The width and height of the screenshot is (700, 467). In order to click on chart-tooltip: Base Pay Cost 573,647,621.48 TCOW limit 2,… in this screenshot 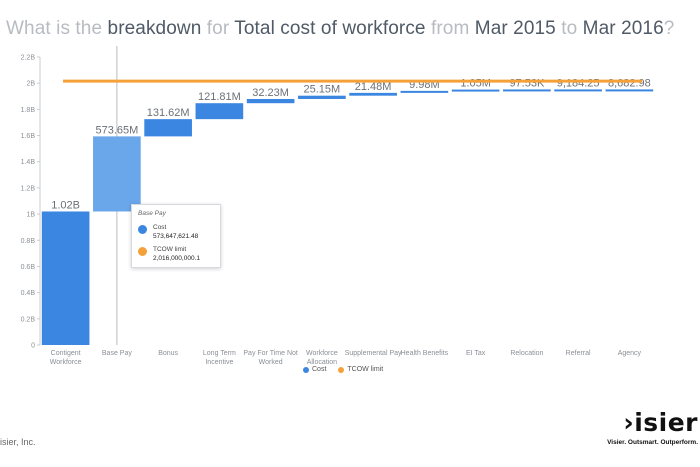, I will do `click(176, 236)`.